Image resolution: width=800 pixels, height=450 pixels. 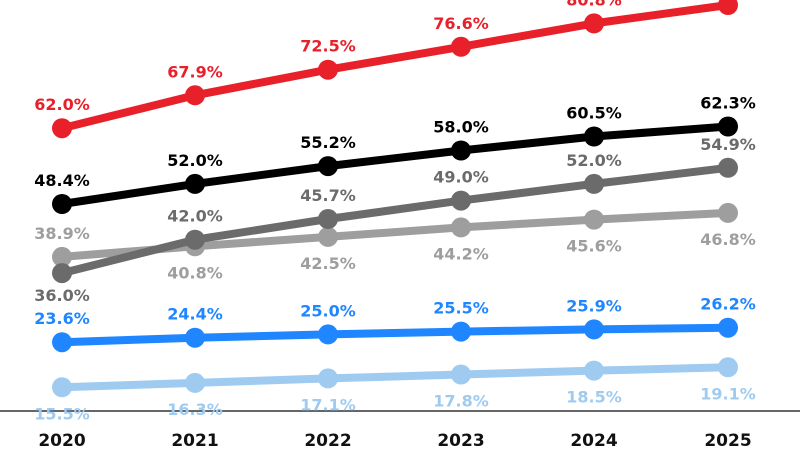 What do you see at coordinates (594, 113) in the screenshot?
I see `data-label: 60.5%` at bounding box center [594, 113].